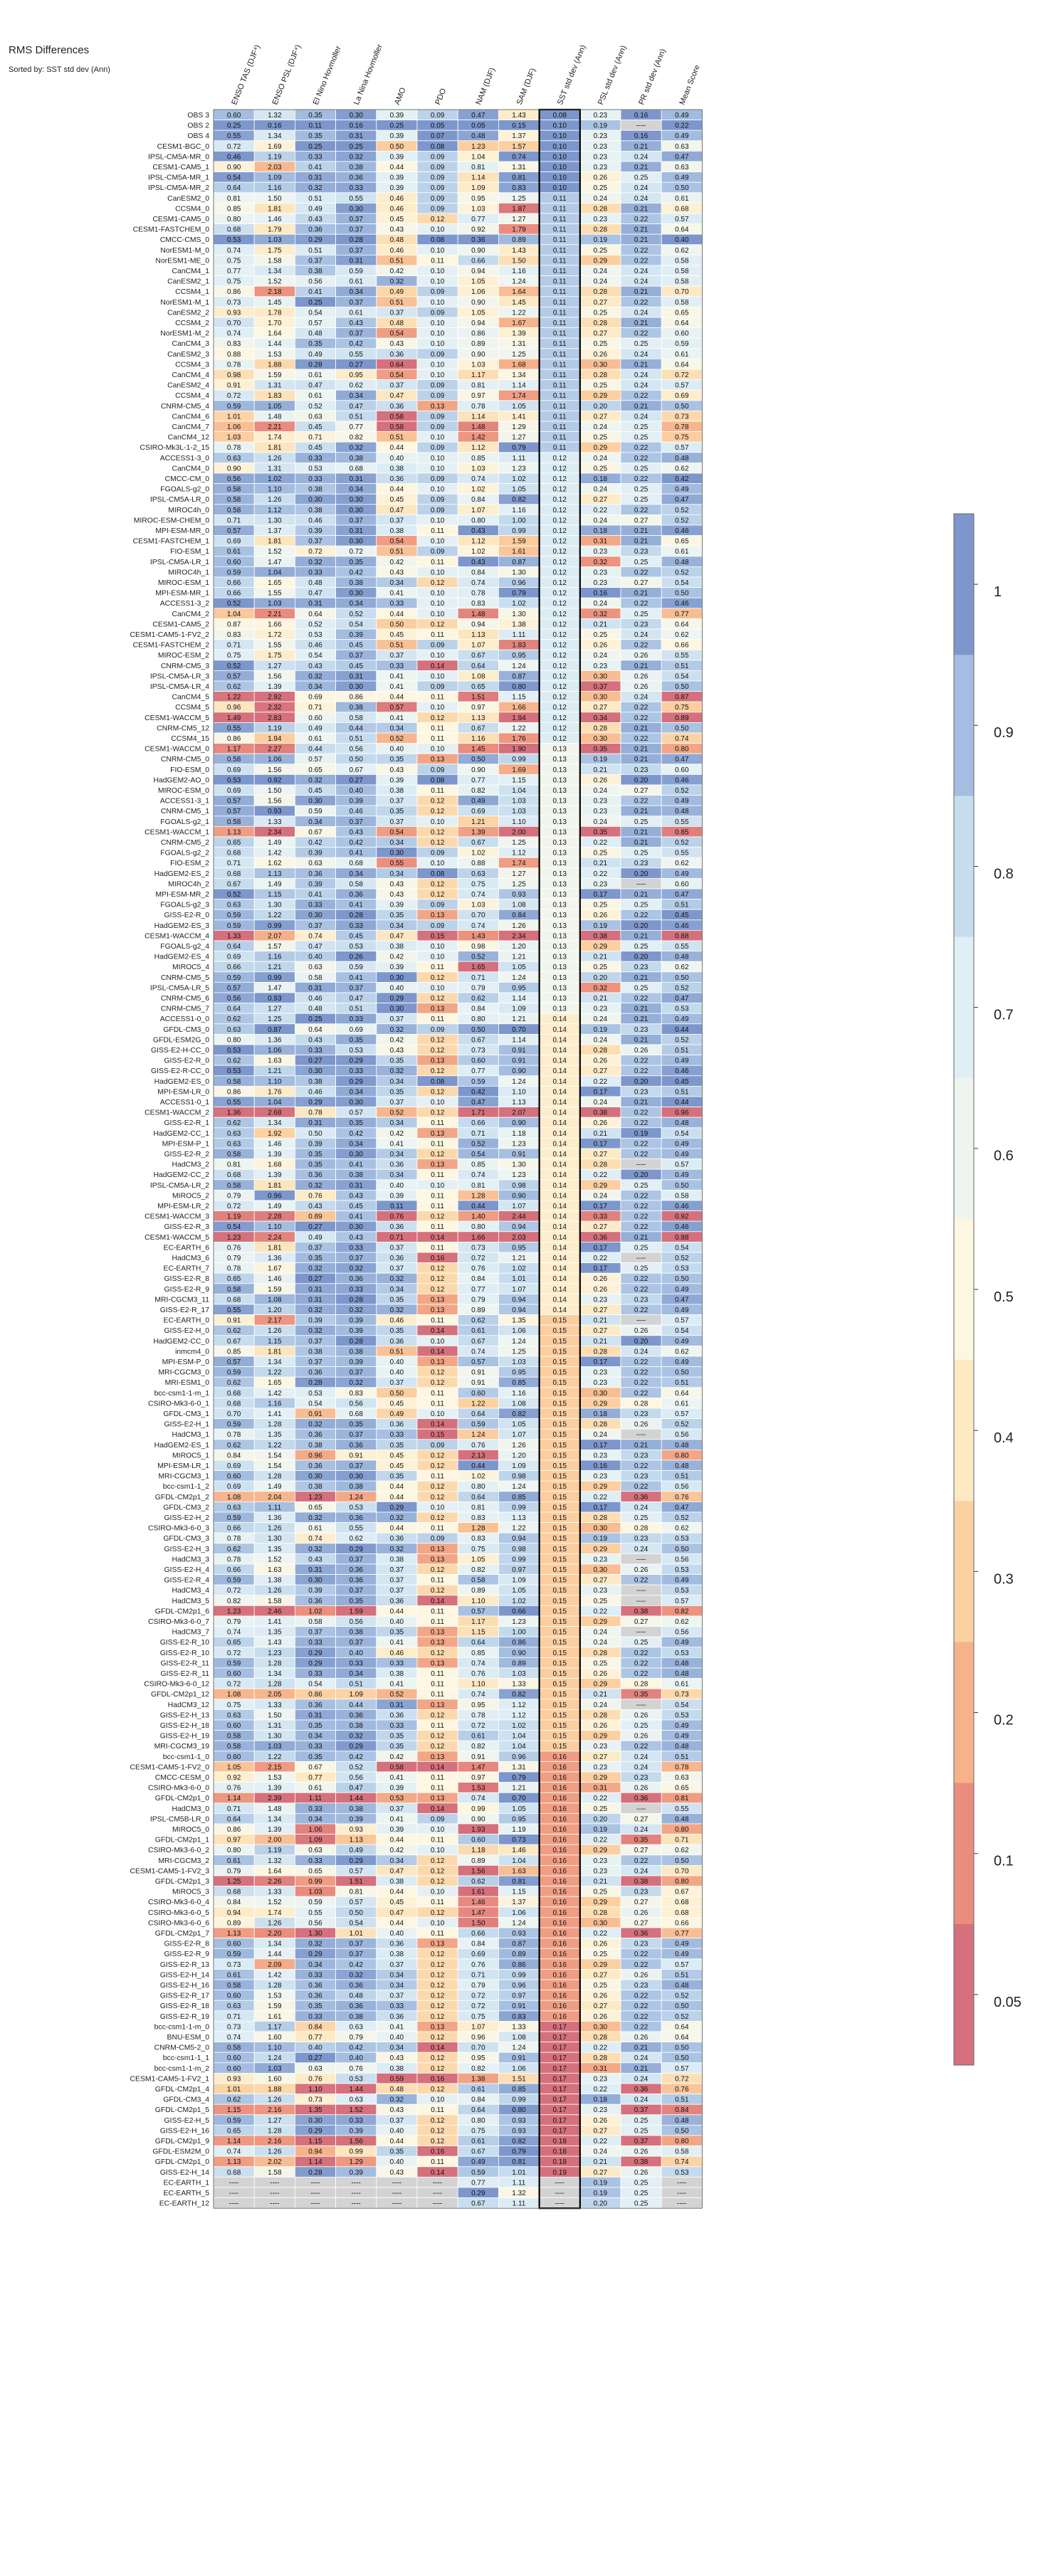  What do you see at coordinates (478, 957) in the screenshot?
I see `cell-value: 0.52` at bounding box center [478, 957].